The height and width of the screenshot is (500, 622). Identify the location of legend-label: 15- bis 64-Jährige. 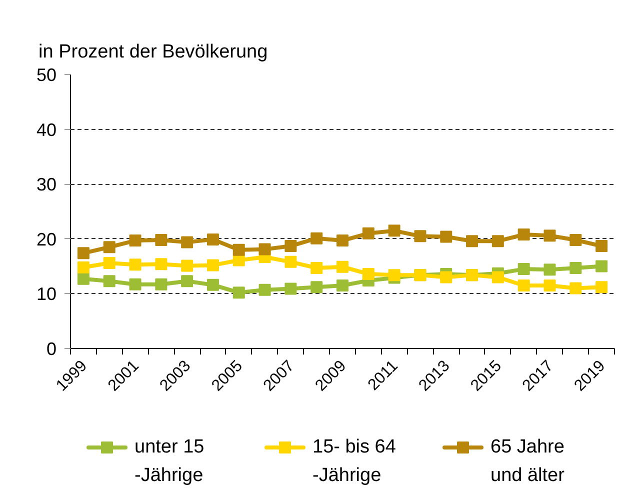
(354, 461).